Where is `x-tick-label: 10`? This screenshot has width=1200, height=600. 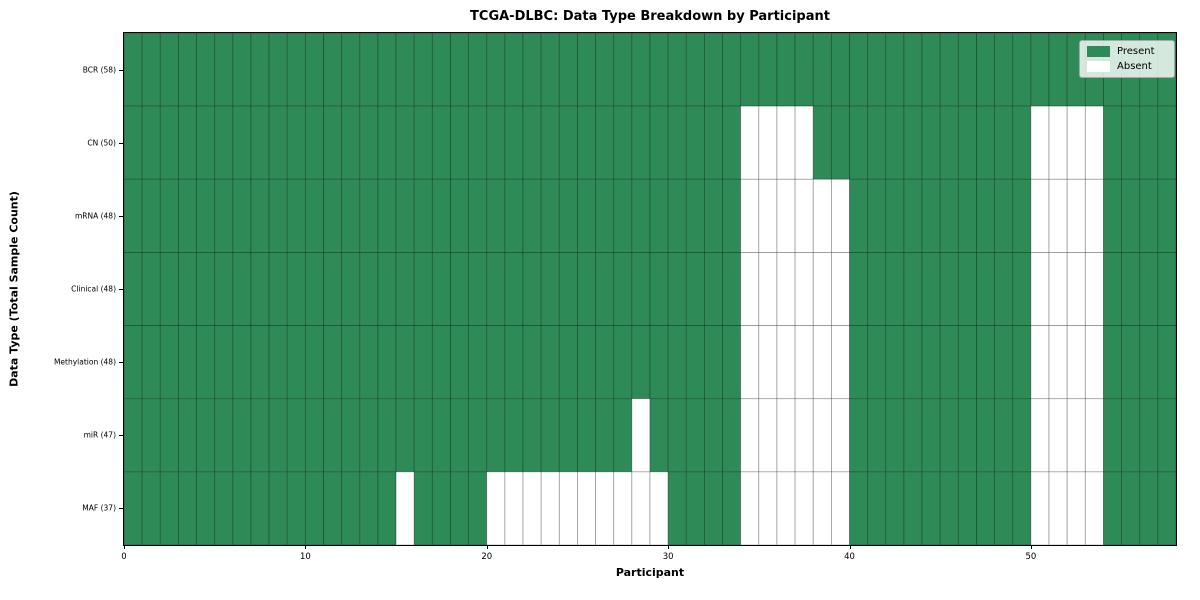
x-tick-label: 10 is located at coordinates (305, 557).